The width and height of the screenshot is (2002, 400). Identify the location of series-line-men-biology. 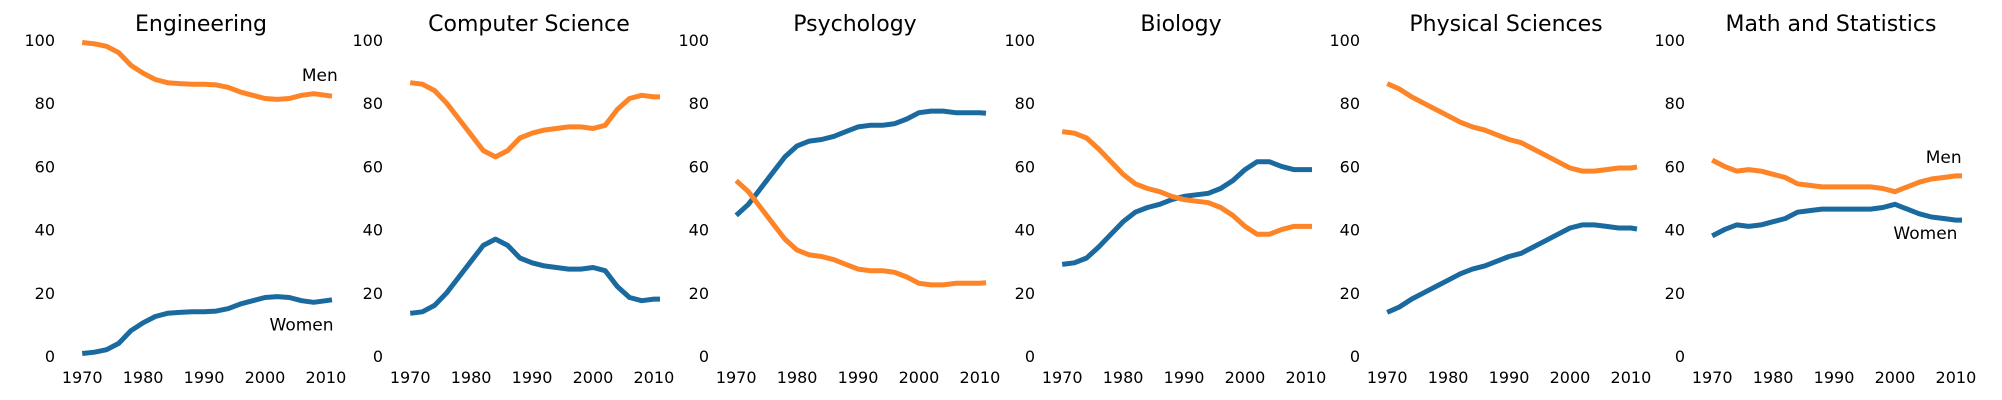
(1186, 183).